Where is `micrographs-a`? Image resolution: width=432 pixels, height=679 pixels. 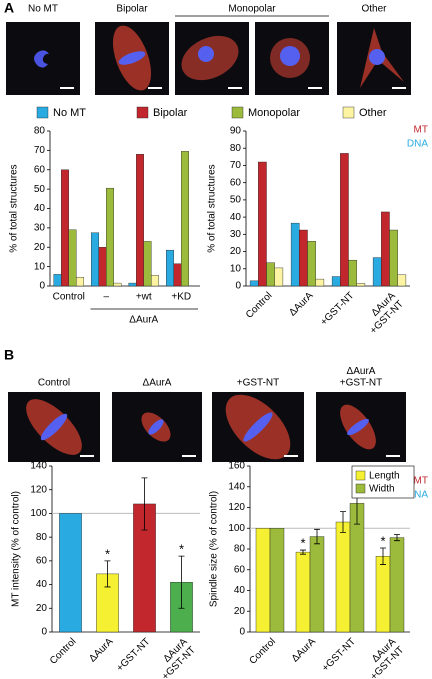
micrographs-a is located at coordinates (208, 58).